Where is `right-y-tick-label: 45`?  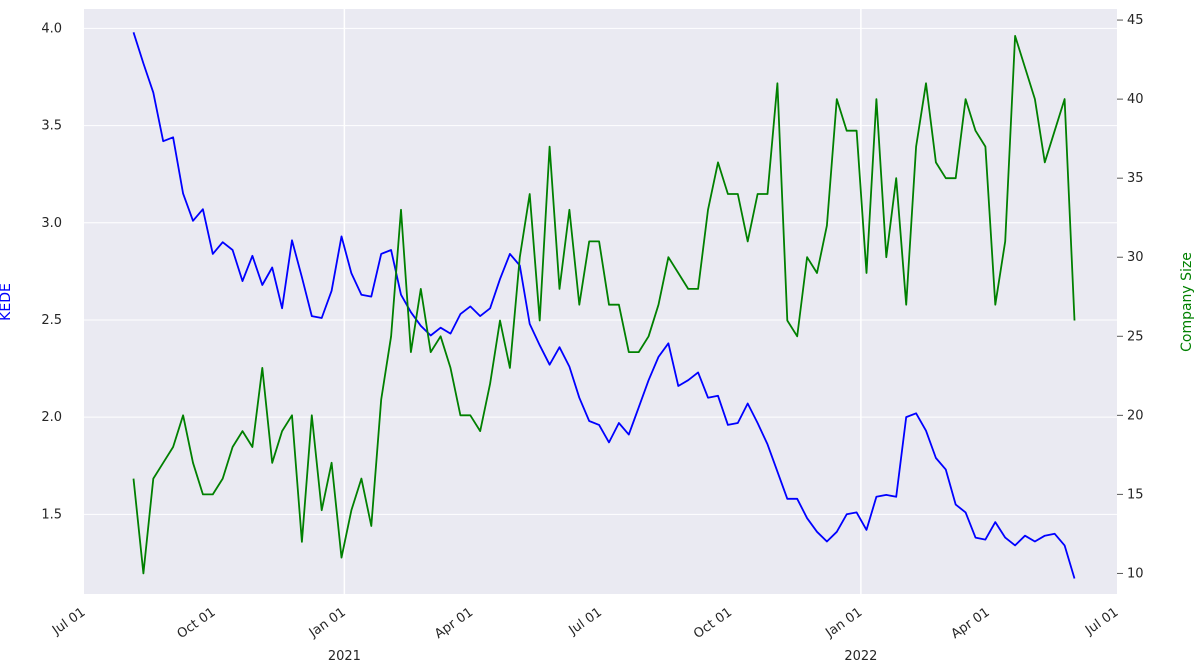 right-y-tick-label: 45 is located at coordinates (1135, 20).